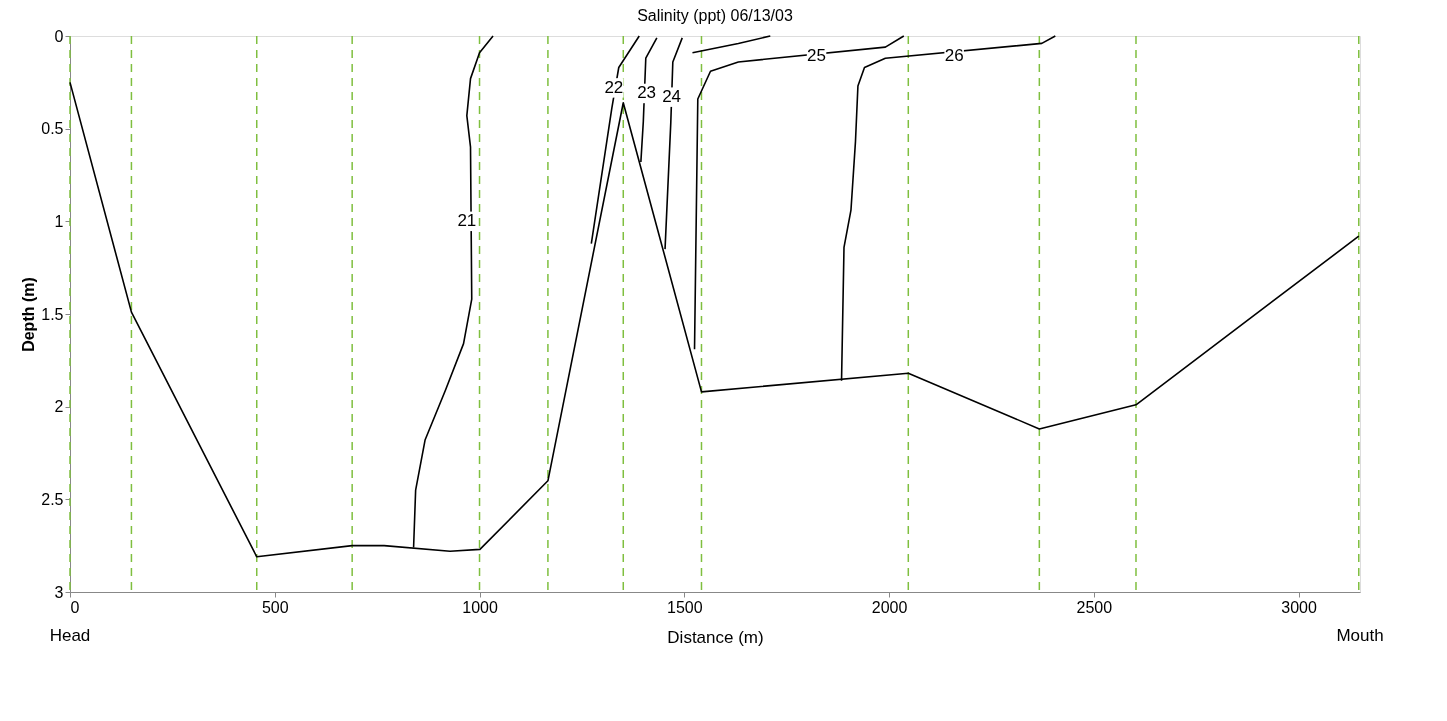 This screenshot has height=721, width=1447. What do you see at coordinates (70, 635) in the screenshot?
I see `text: Head` at bounding box center [70, 635].